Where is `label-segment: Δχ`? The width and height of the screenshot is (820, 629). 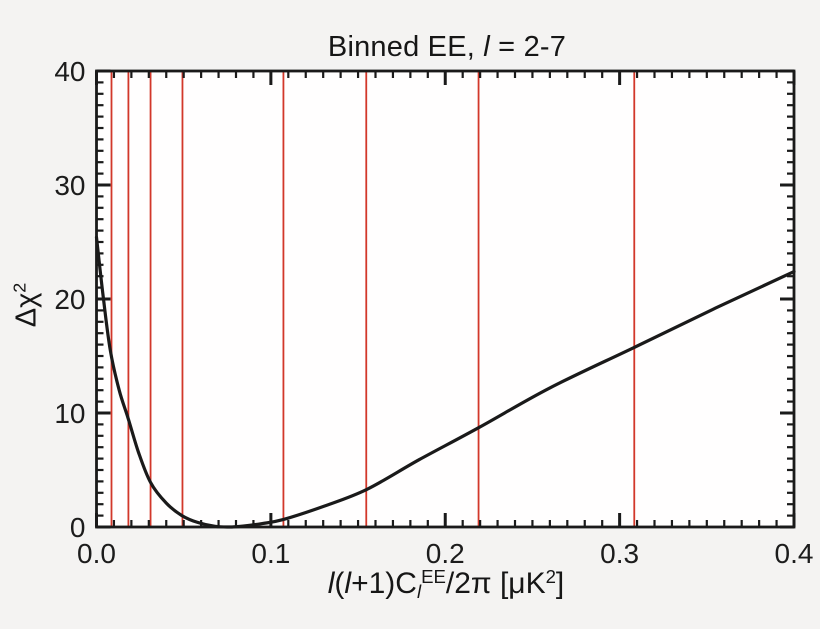
label-segment: Δχ is located at coordinates (26, 310).